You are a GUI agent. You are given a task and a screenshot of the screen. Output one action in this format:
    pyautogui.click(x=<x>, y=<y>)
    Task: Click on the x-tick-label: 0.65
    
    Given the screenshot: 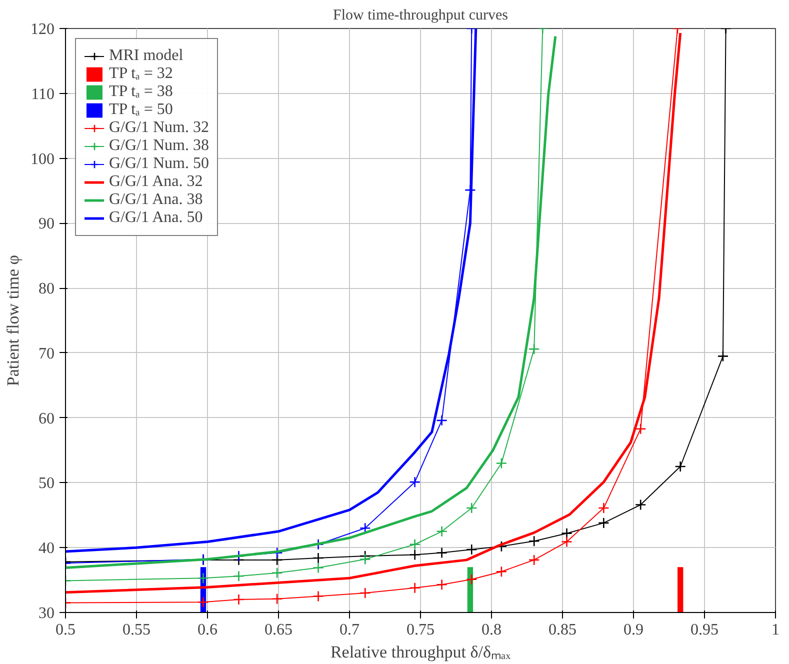 What is the action you would take?
    pyautogui.click(x=278, y=630)
    